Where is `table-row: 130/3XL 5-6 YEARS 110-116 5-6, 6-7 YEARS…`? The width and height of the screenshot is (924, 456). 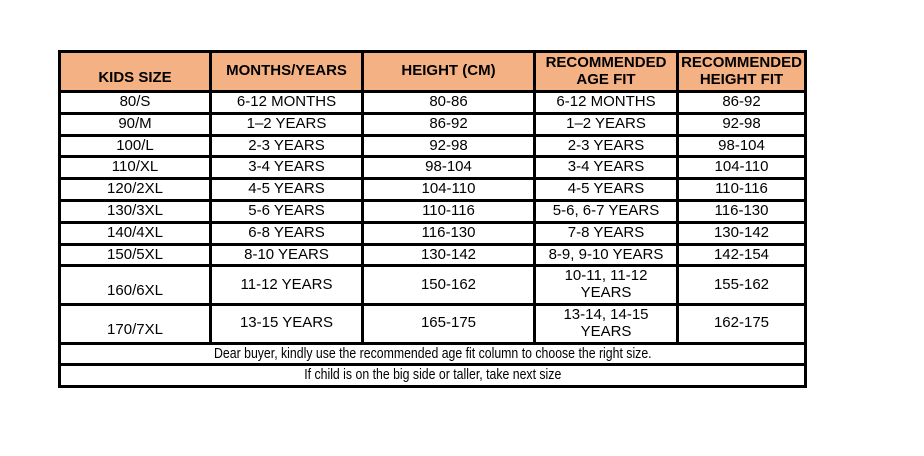
table-row: 130/3XL 5-6 YEARS 110-116 5-6, 6-7 YEARS… is located at coordinates (432, 211).